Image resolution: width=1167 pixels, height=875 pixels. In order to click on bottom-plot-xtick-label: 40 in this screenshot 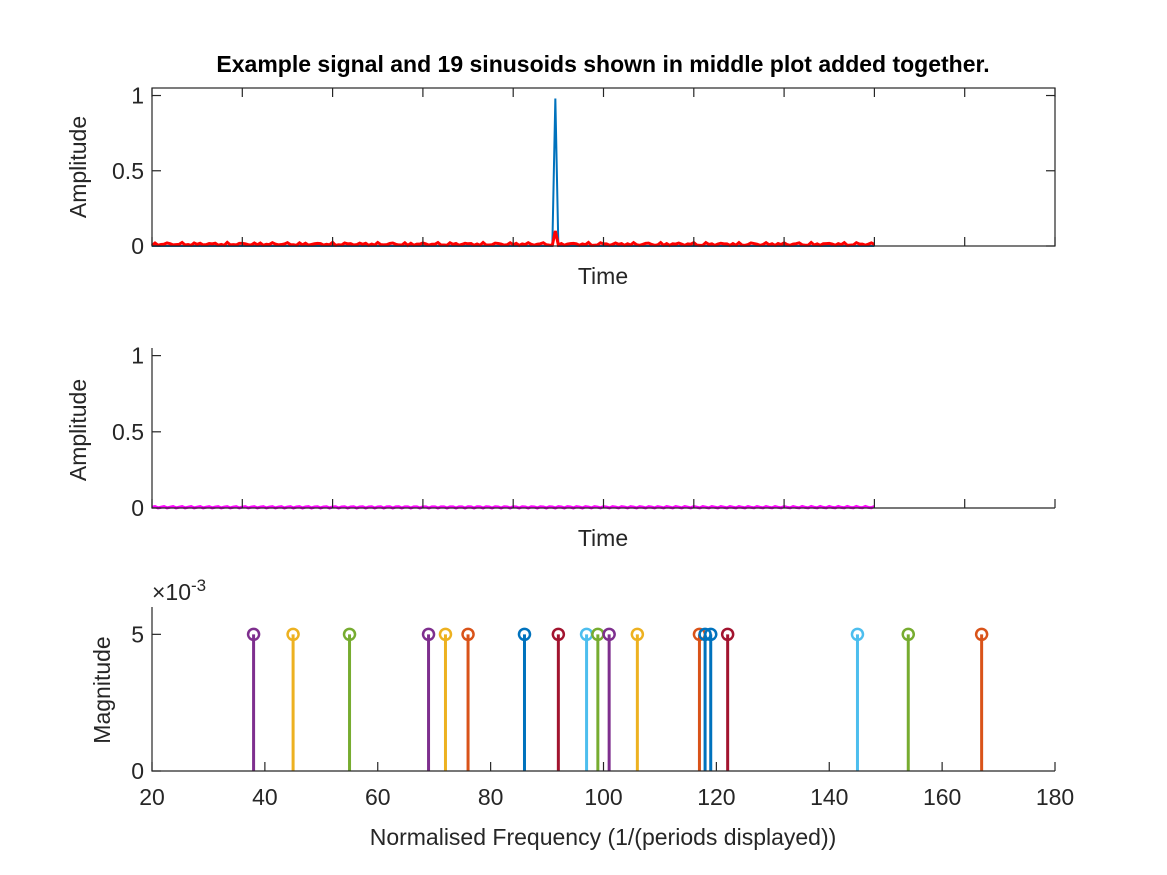, I will do `click(265, 797)`.